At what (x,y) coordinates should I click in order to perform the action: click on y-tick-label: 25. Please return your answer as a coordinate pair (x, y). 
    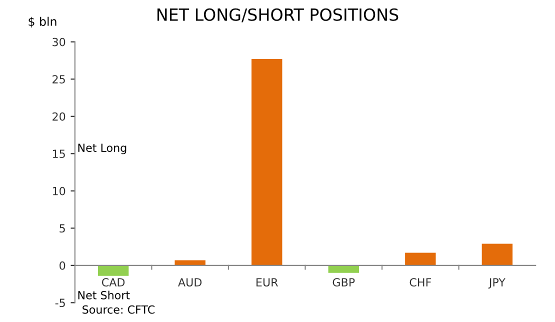
    Looking at the image, I should click on (58, 79).